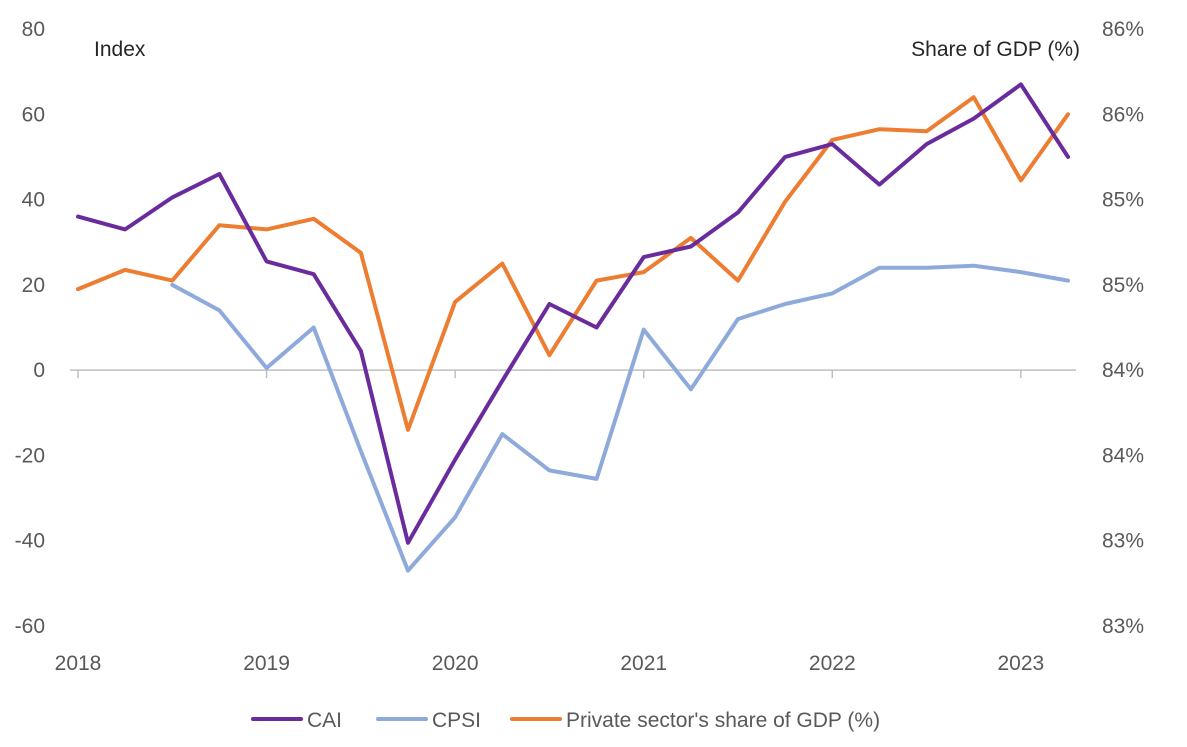  Describe the element at coordinates (30, 455) in the screenshot. I see `left-tick-label: -20` at that location.